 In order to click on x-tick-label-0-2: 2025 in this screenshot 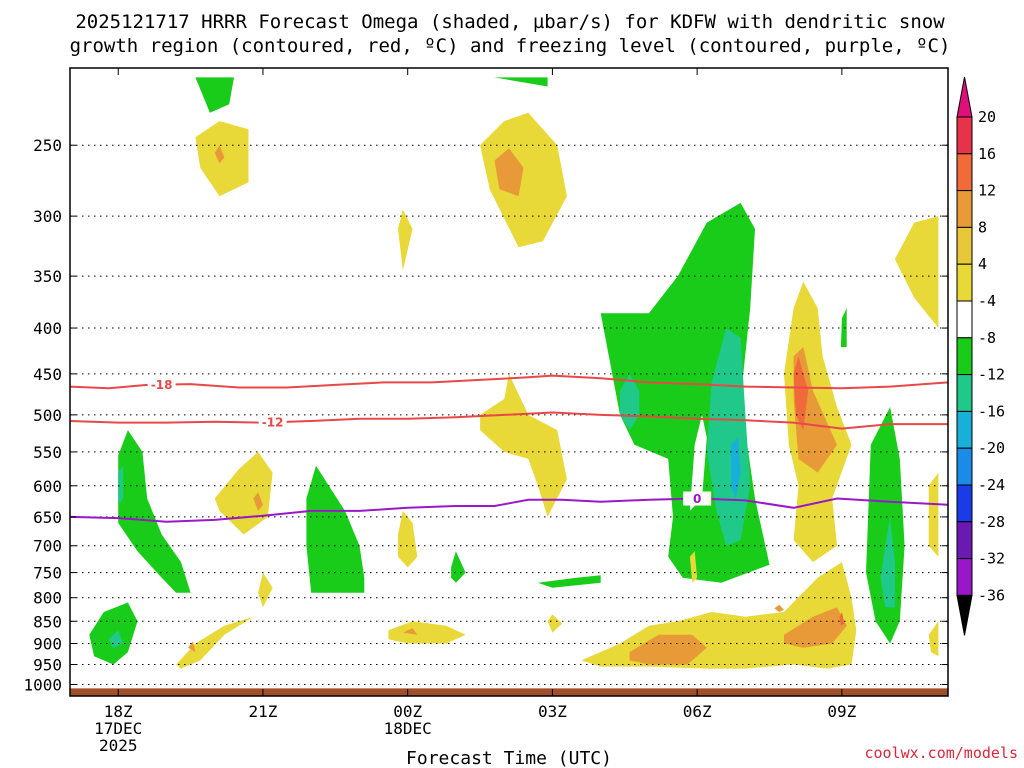, I will do `click(118, 745)`.